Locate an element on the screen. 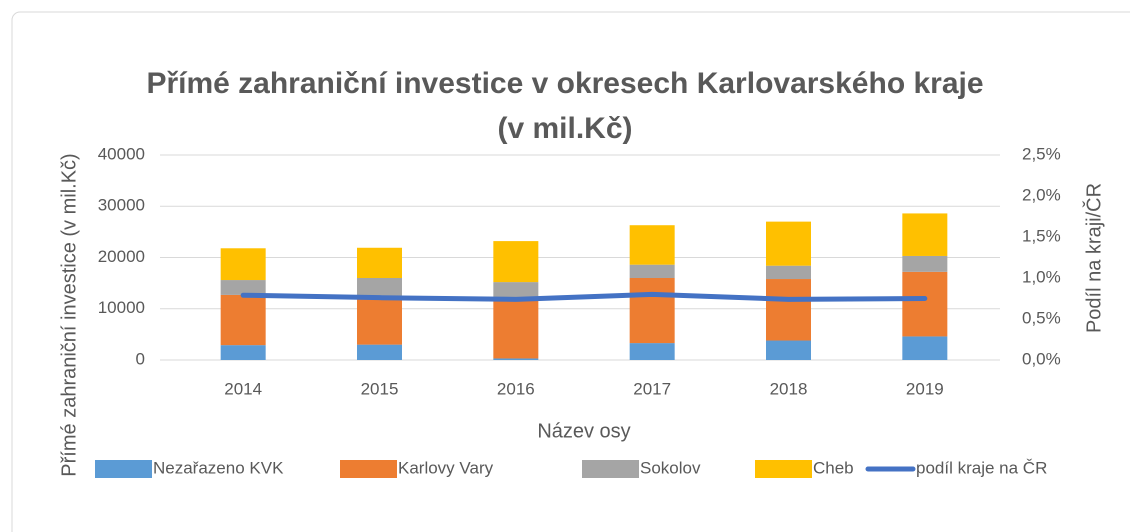 The height and width of the screenshot is (532, 1130). y2-tick-label: 0,0% is located at coordinates (1041, 358).